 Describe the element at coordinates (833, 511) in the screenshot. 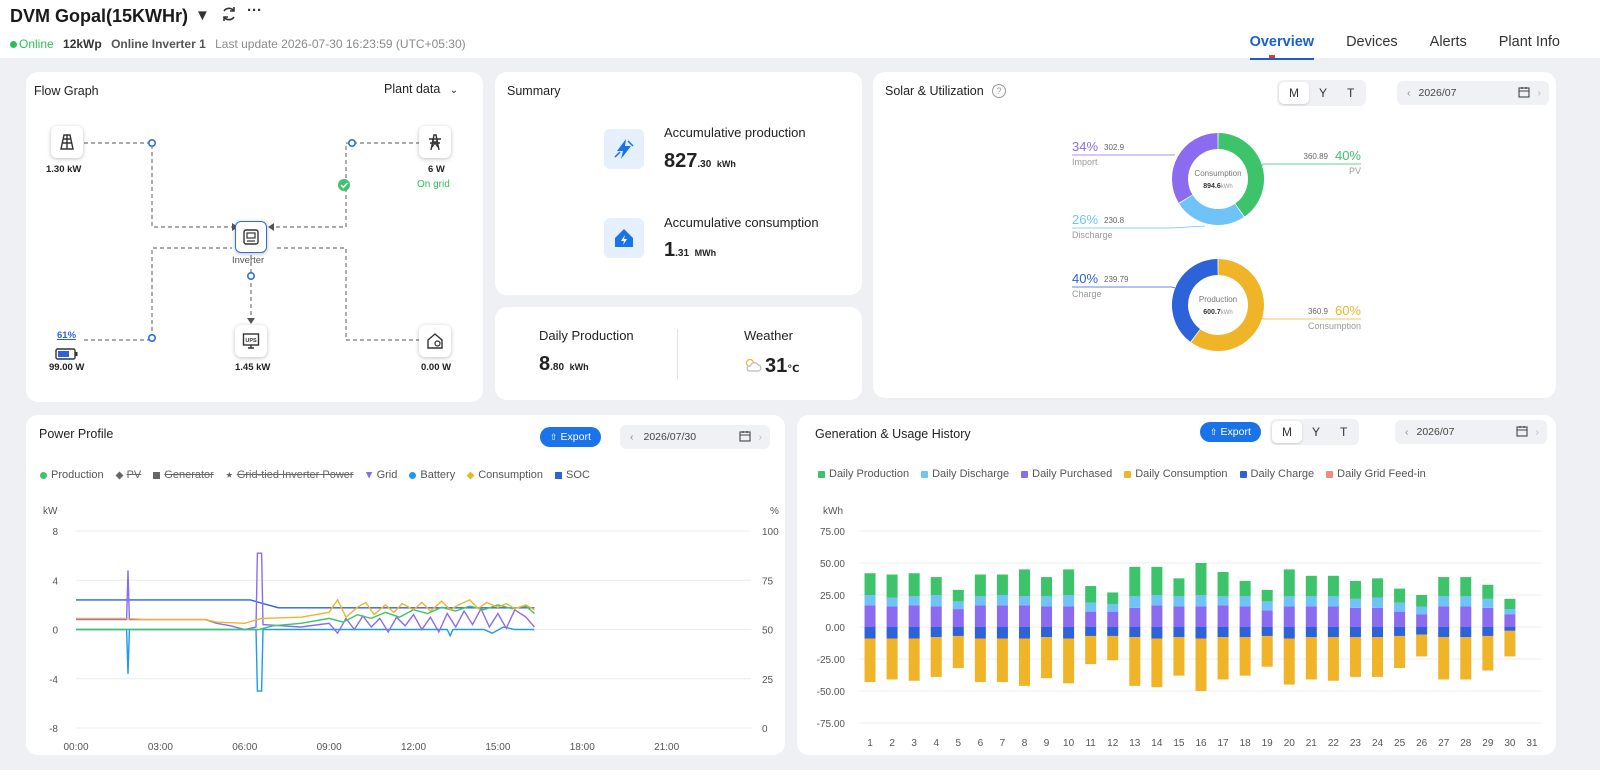

I see `y-unit: kWh` at that location.